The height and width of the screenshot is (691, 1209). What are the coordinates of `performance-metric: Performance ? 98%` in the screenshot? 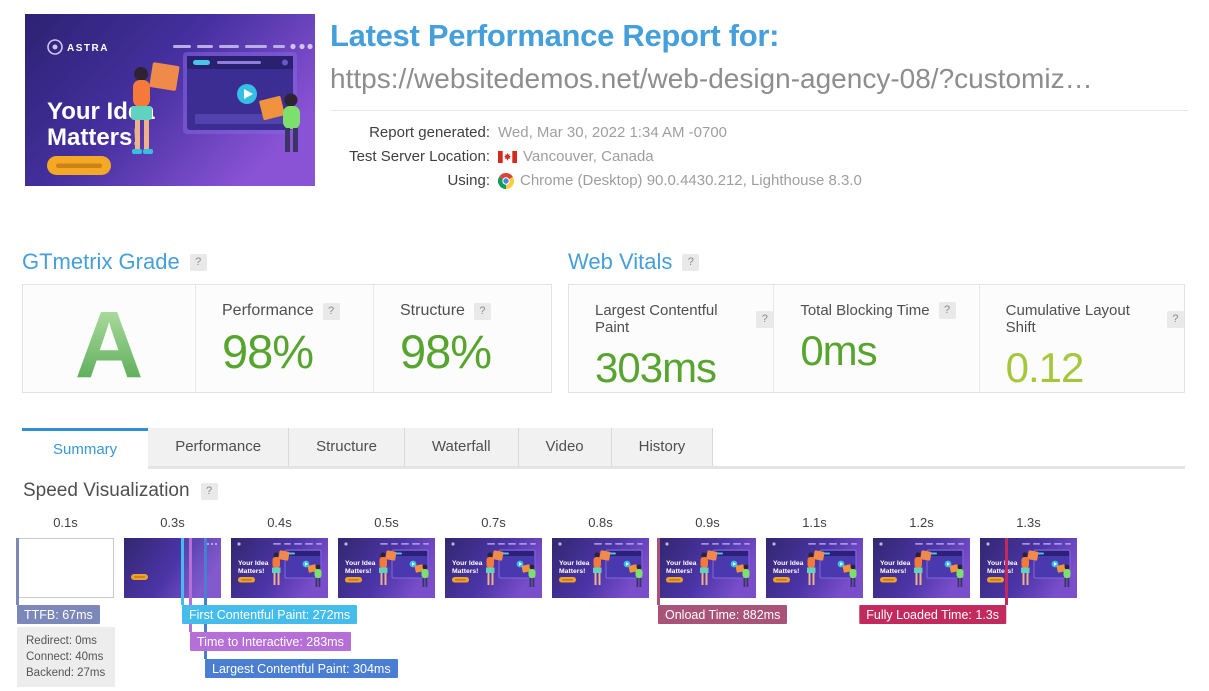 It's located at (284, 338).